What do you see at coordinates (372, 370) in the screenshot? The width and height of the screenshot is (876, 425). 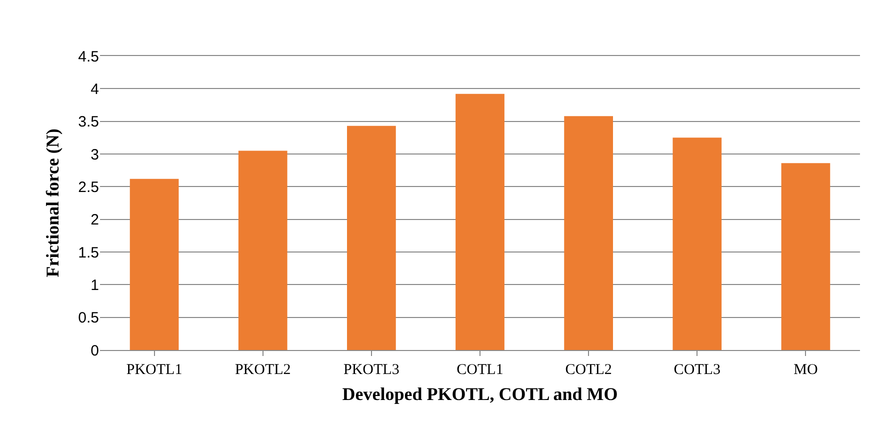 I see `x-tick-label: PKOTL3` at bounding box center [372, 370].